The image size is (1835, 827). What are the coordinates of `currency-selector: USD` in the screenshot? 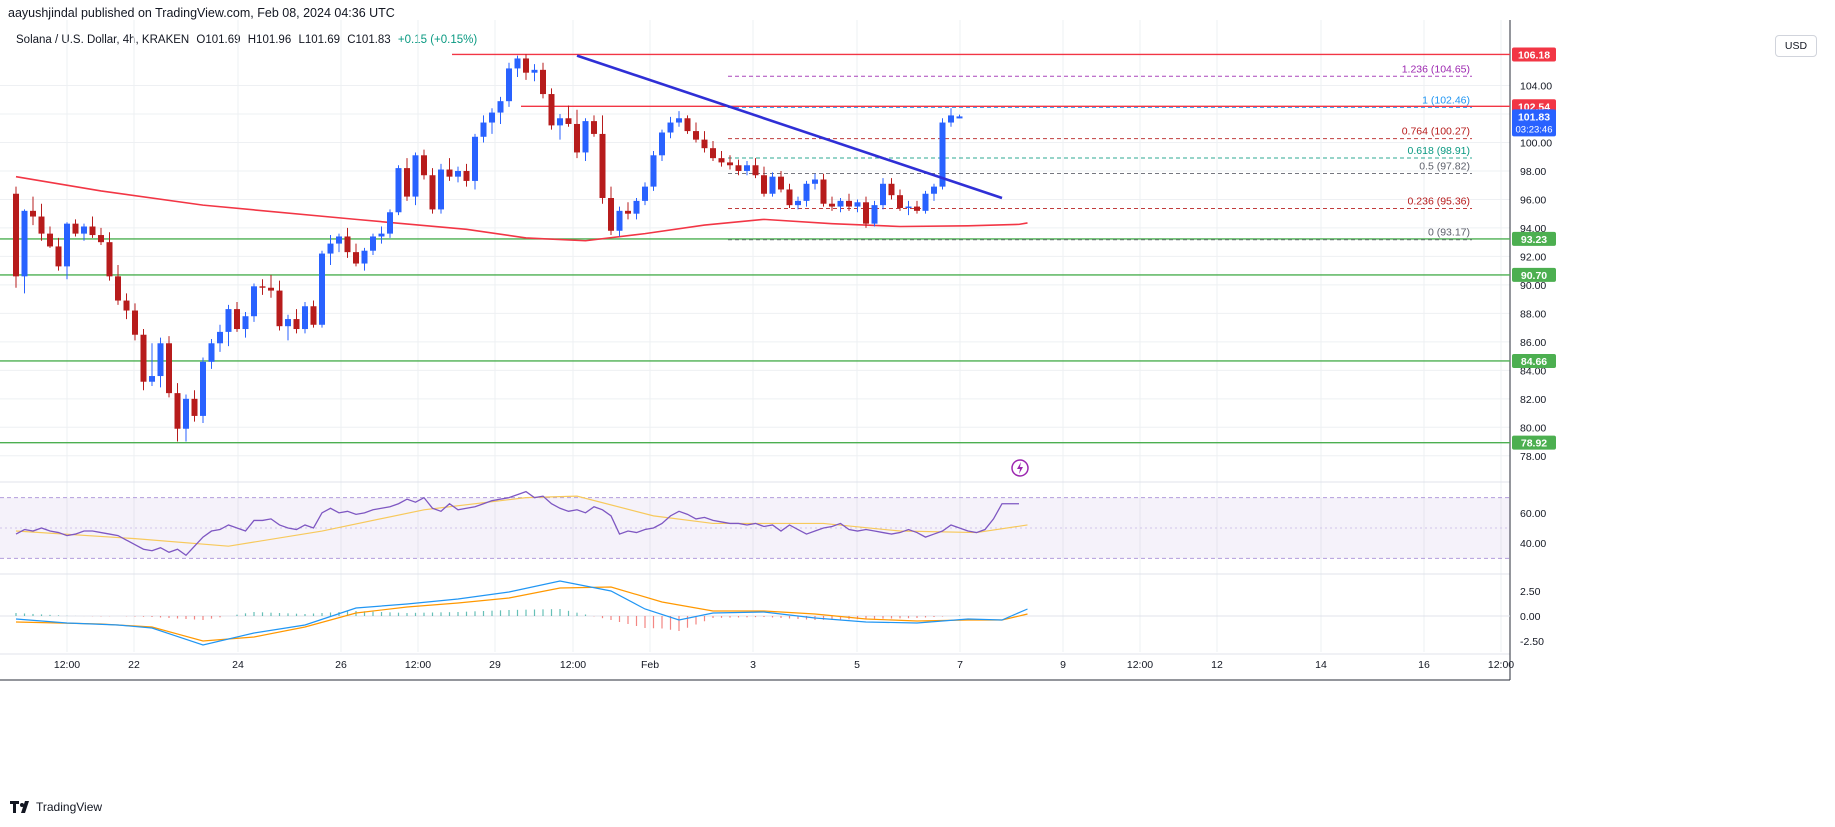 It's located at (1796, 46).